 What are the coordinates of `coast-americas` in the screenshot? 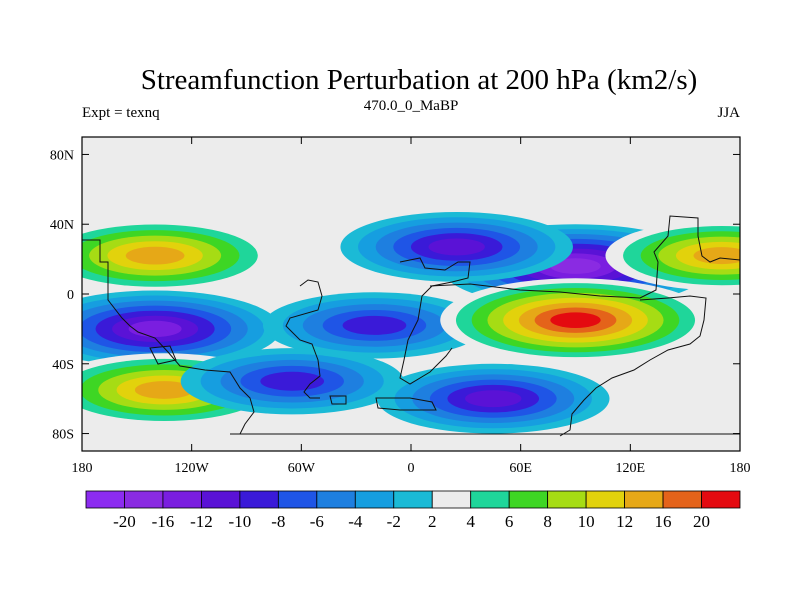 It's located at (168, 337).